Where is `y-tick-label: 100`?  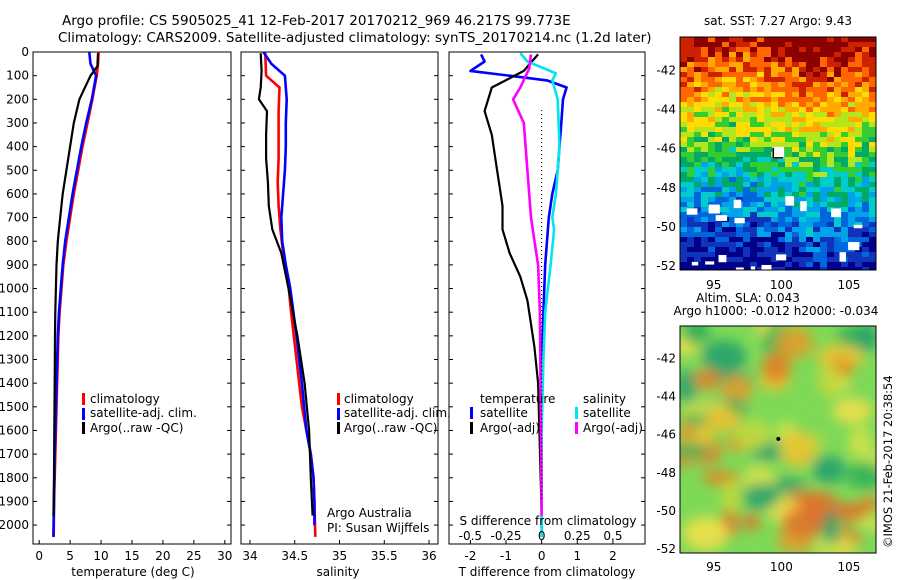 y-tick-label: 100 is located at coordinates (17, 76).